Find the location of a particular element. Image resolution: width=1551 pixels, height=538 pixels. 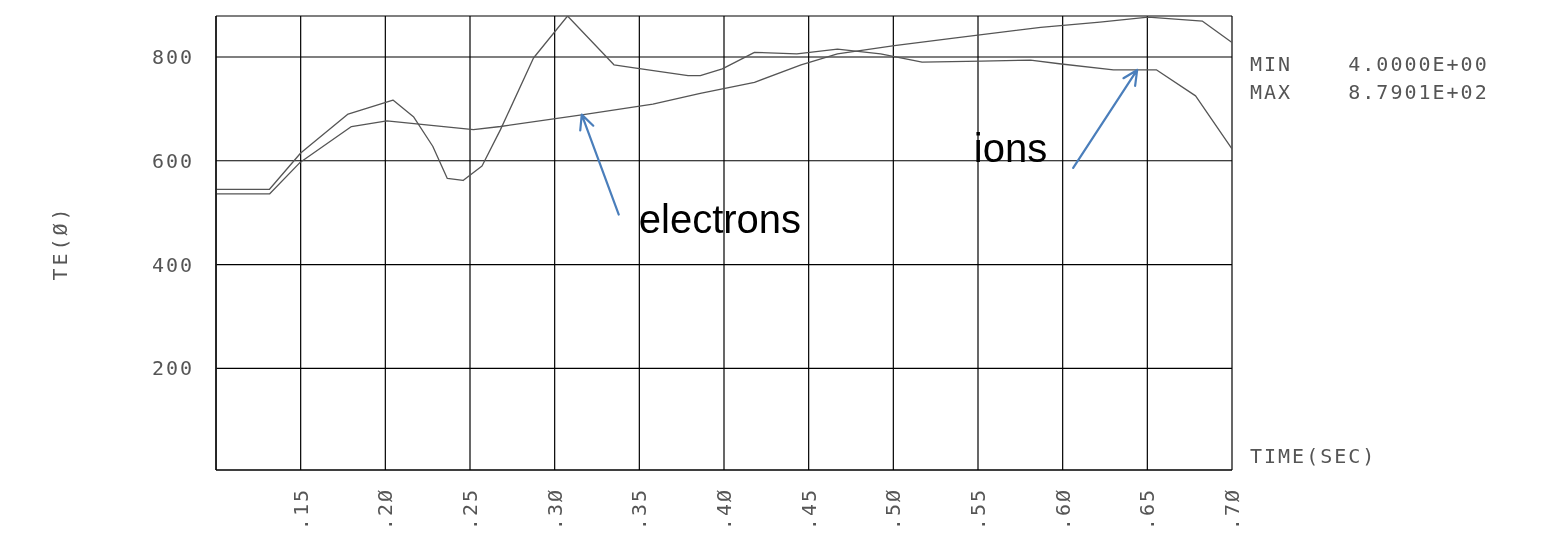

x-axis-title: TIME(SEC) is located at coordinates (1313, 456).